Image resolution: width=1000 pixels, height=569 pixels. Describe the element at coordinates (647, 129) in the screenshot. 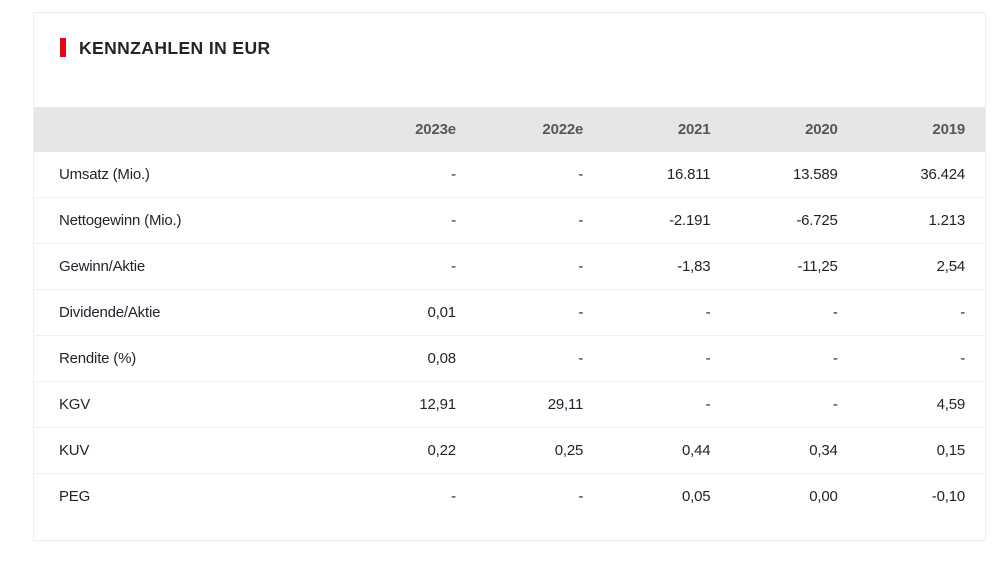

I see `year-column-header-2021: 2021` at that location.